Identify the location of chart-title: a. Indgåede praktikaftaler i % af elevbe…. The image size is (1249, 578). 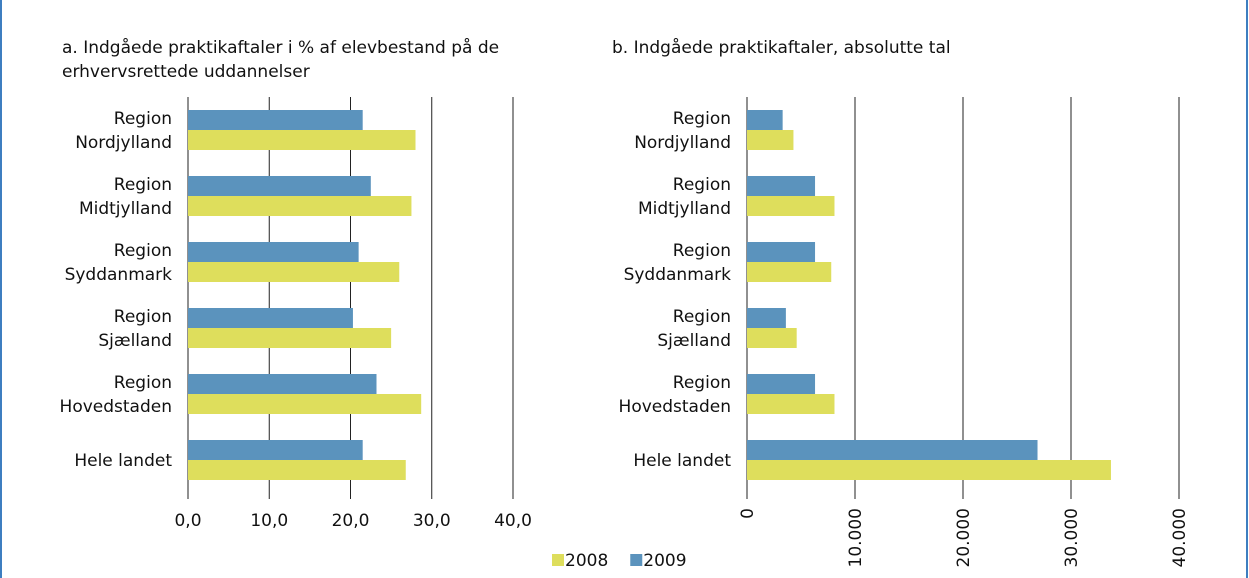
(280, 59).